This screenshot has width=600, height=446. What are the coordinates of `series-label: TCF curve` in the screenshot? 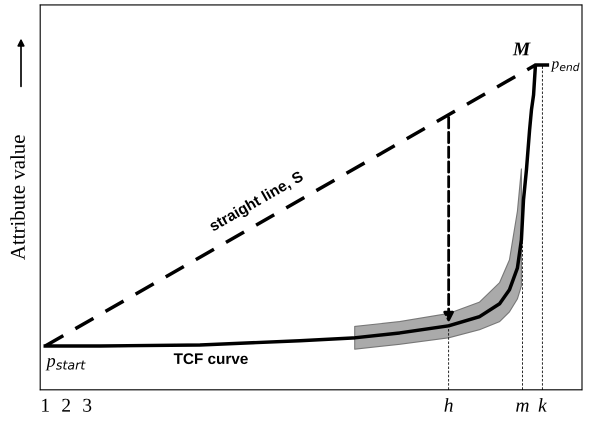 It's located at (211, 358).